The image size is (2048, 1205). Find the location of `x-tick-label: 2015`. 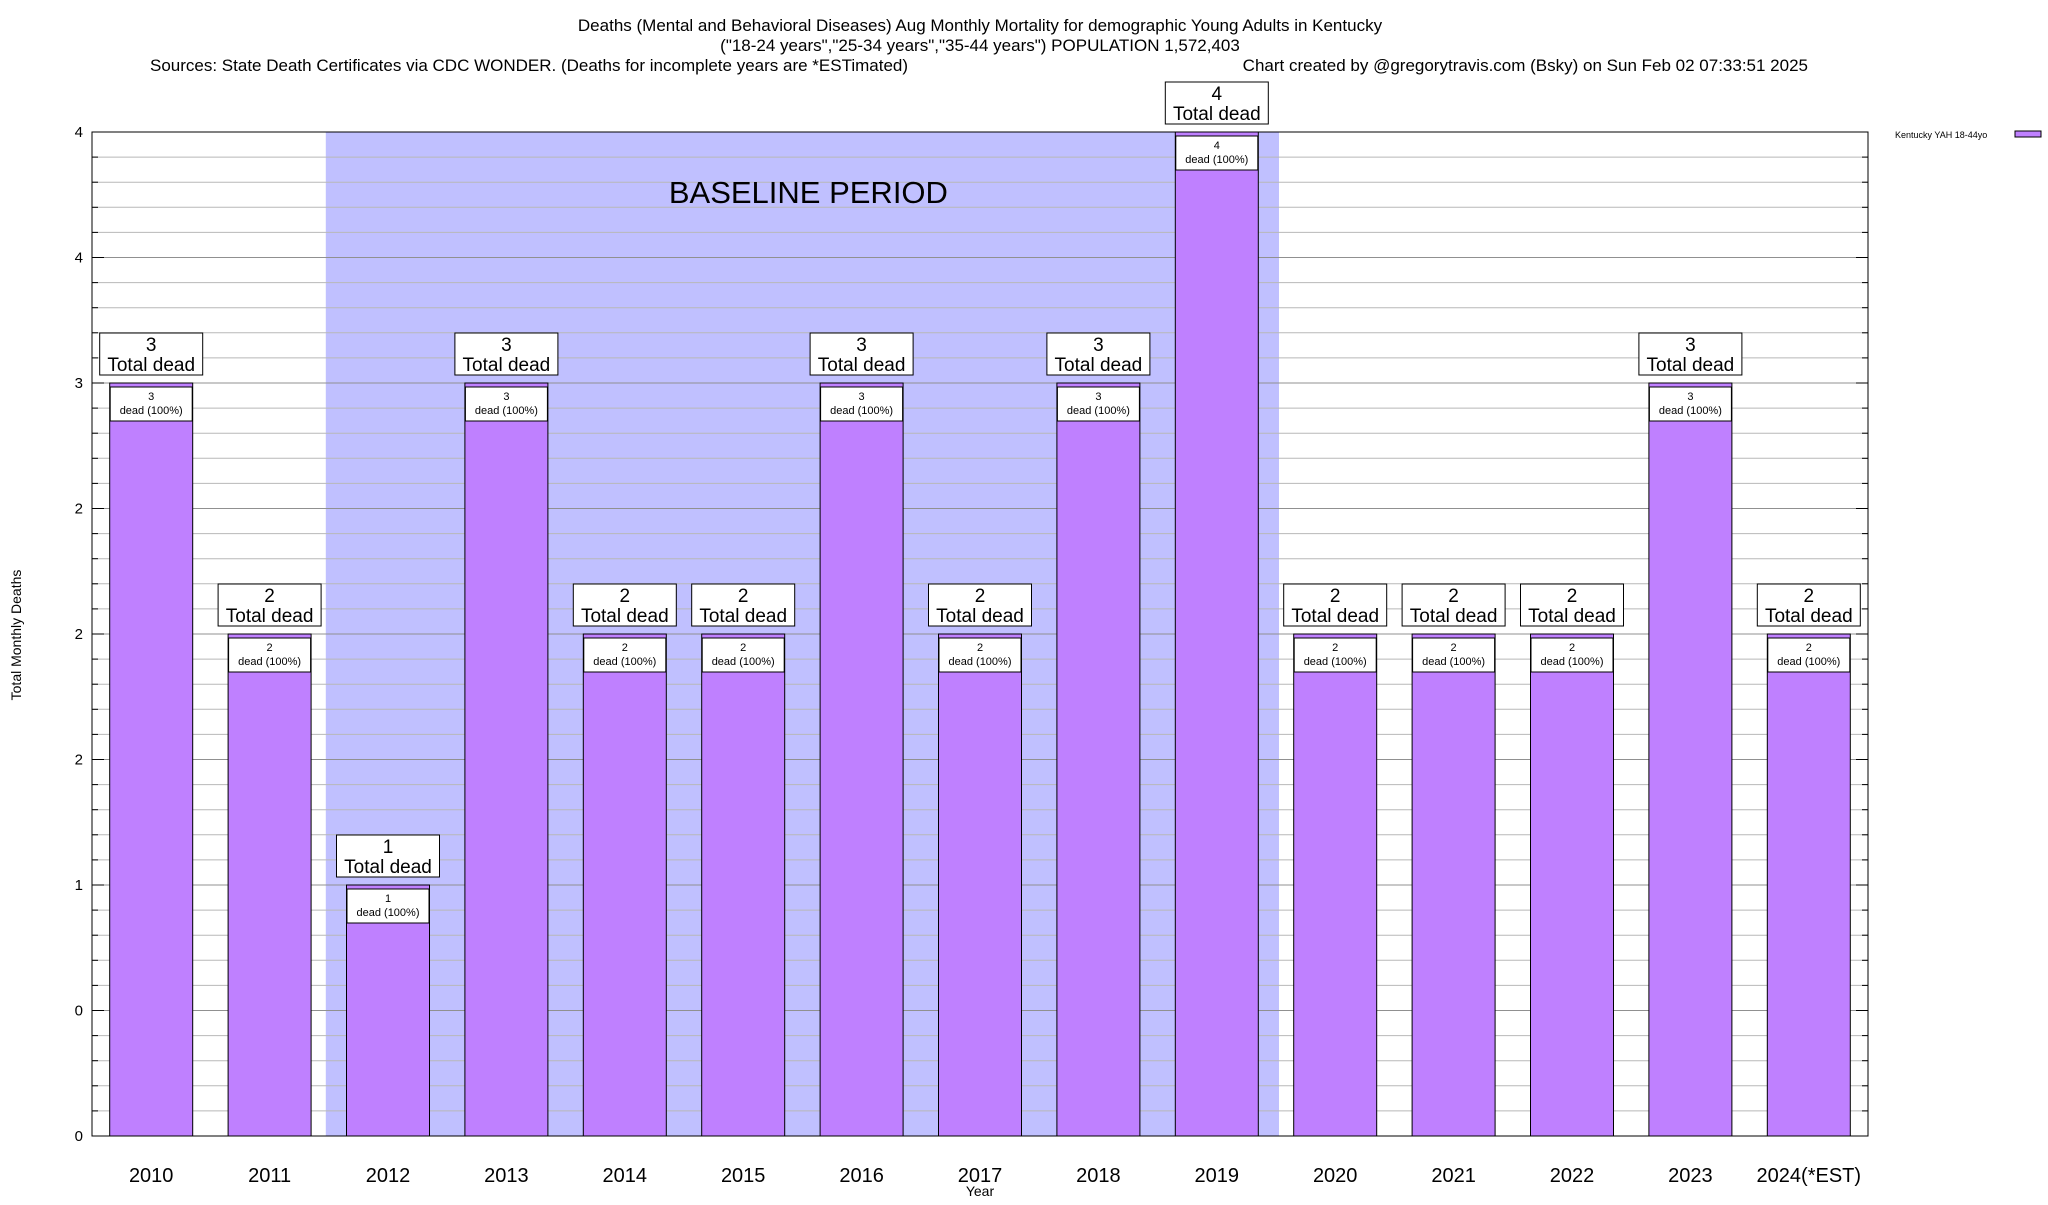

x-tick-label: 2015 is located at coordinates (743, 1176).